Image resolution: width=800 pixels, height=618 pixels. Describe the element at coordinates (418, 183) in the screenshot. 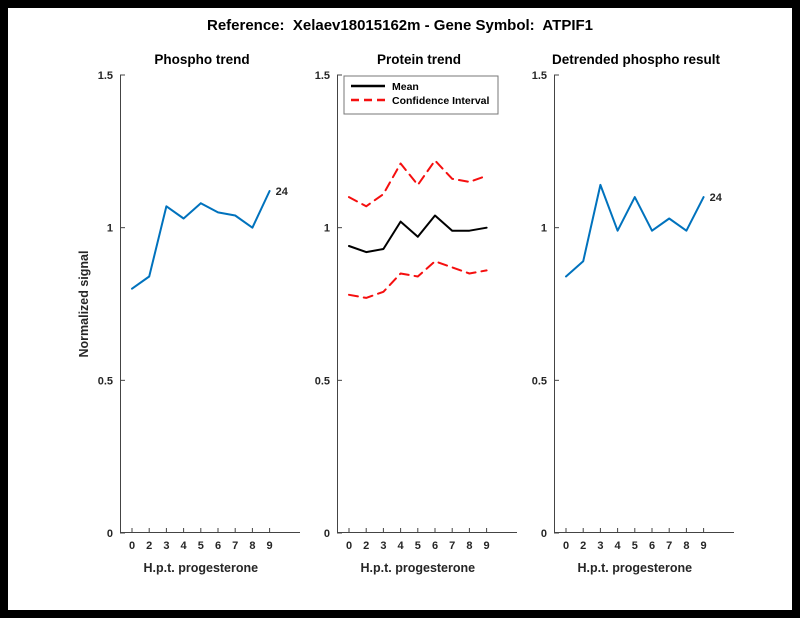

I see `ci-upper-line` at that location.